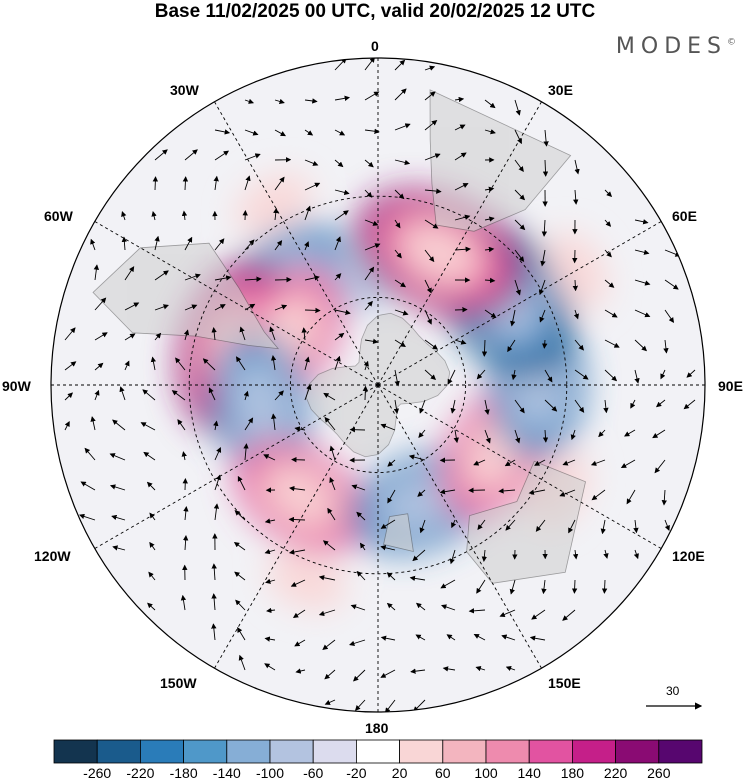  What do you see at coordinates (58, 216) in the screenshot?
I see `lon-label-60w: 60W` at bounding box center [58, 216].